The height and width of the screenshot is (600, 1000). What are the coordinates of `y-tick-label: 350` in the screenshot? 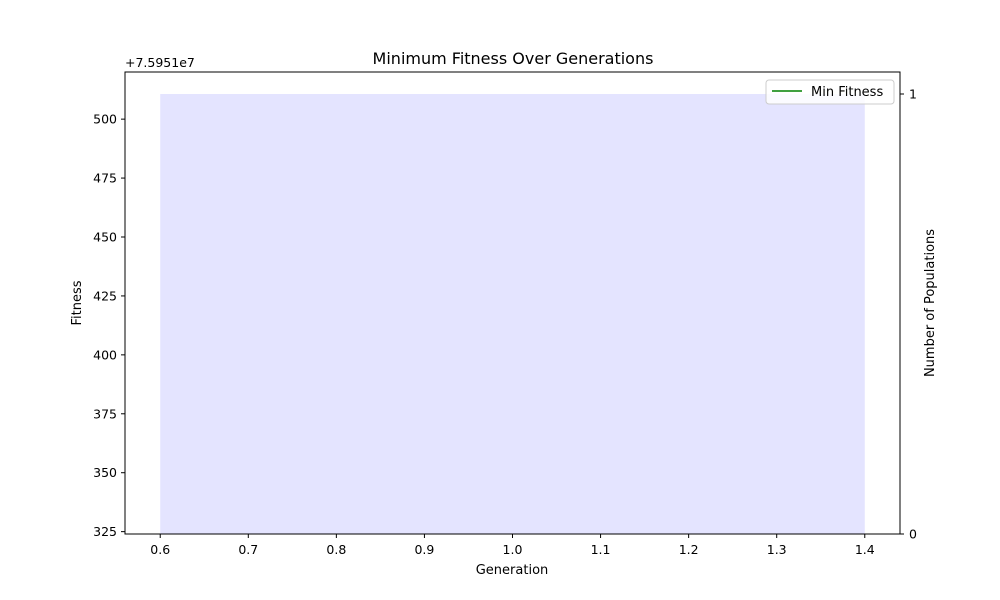 It's located at (105, 472).